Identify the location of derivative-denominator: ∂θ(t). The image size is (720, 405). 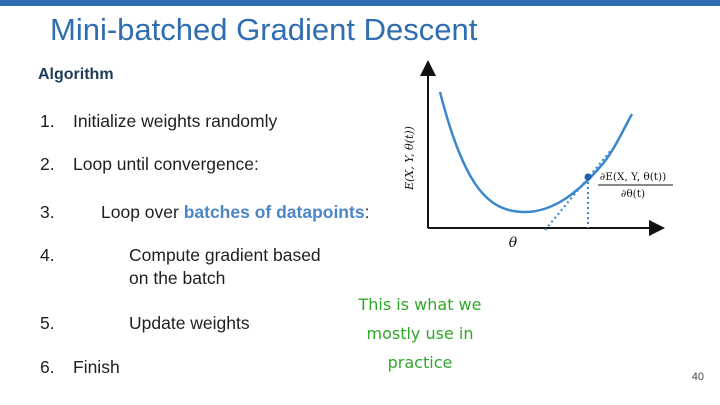
(633, 194).